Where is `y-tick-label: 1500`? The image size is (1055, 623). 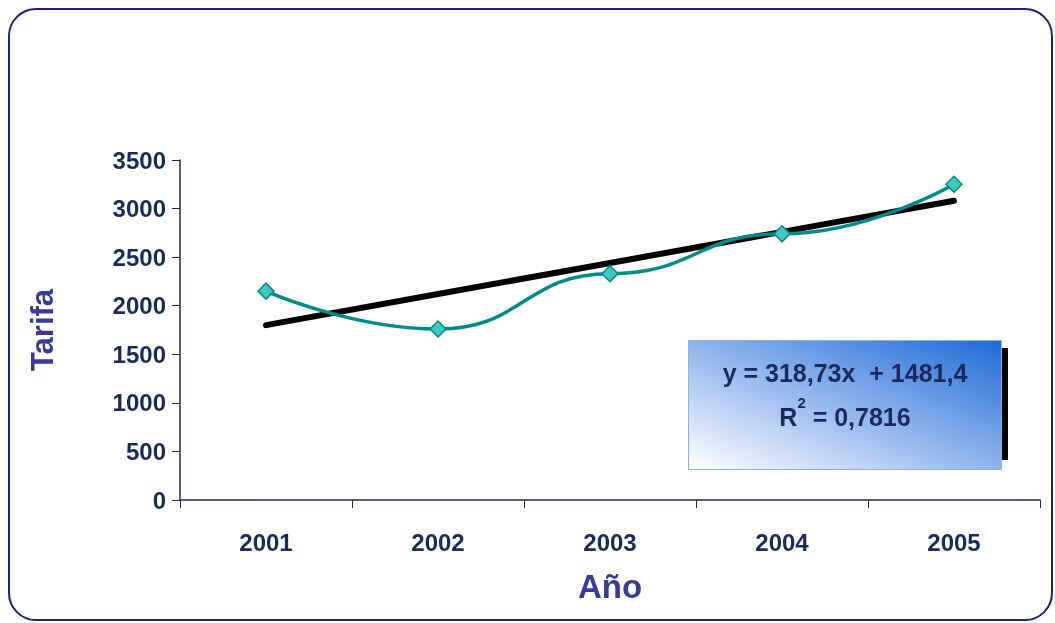
y-tick-label: 1500 is located at coordinates (139, 354).